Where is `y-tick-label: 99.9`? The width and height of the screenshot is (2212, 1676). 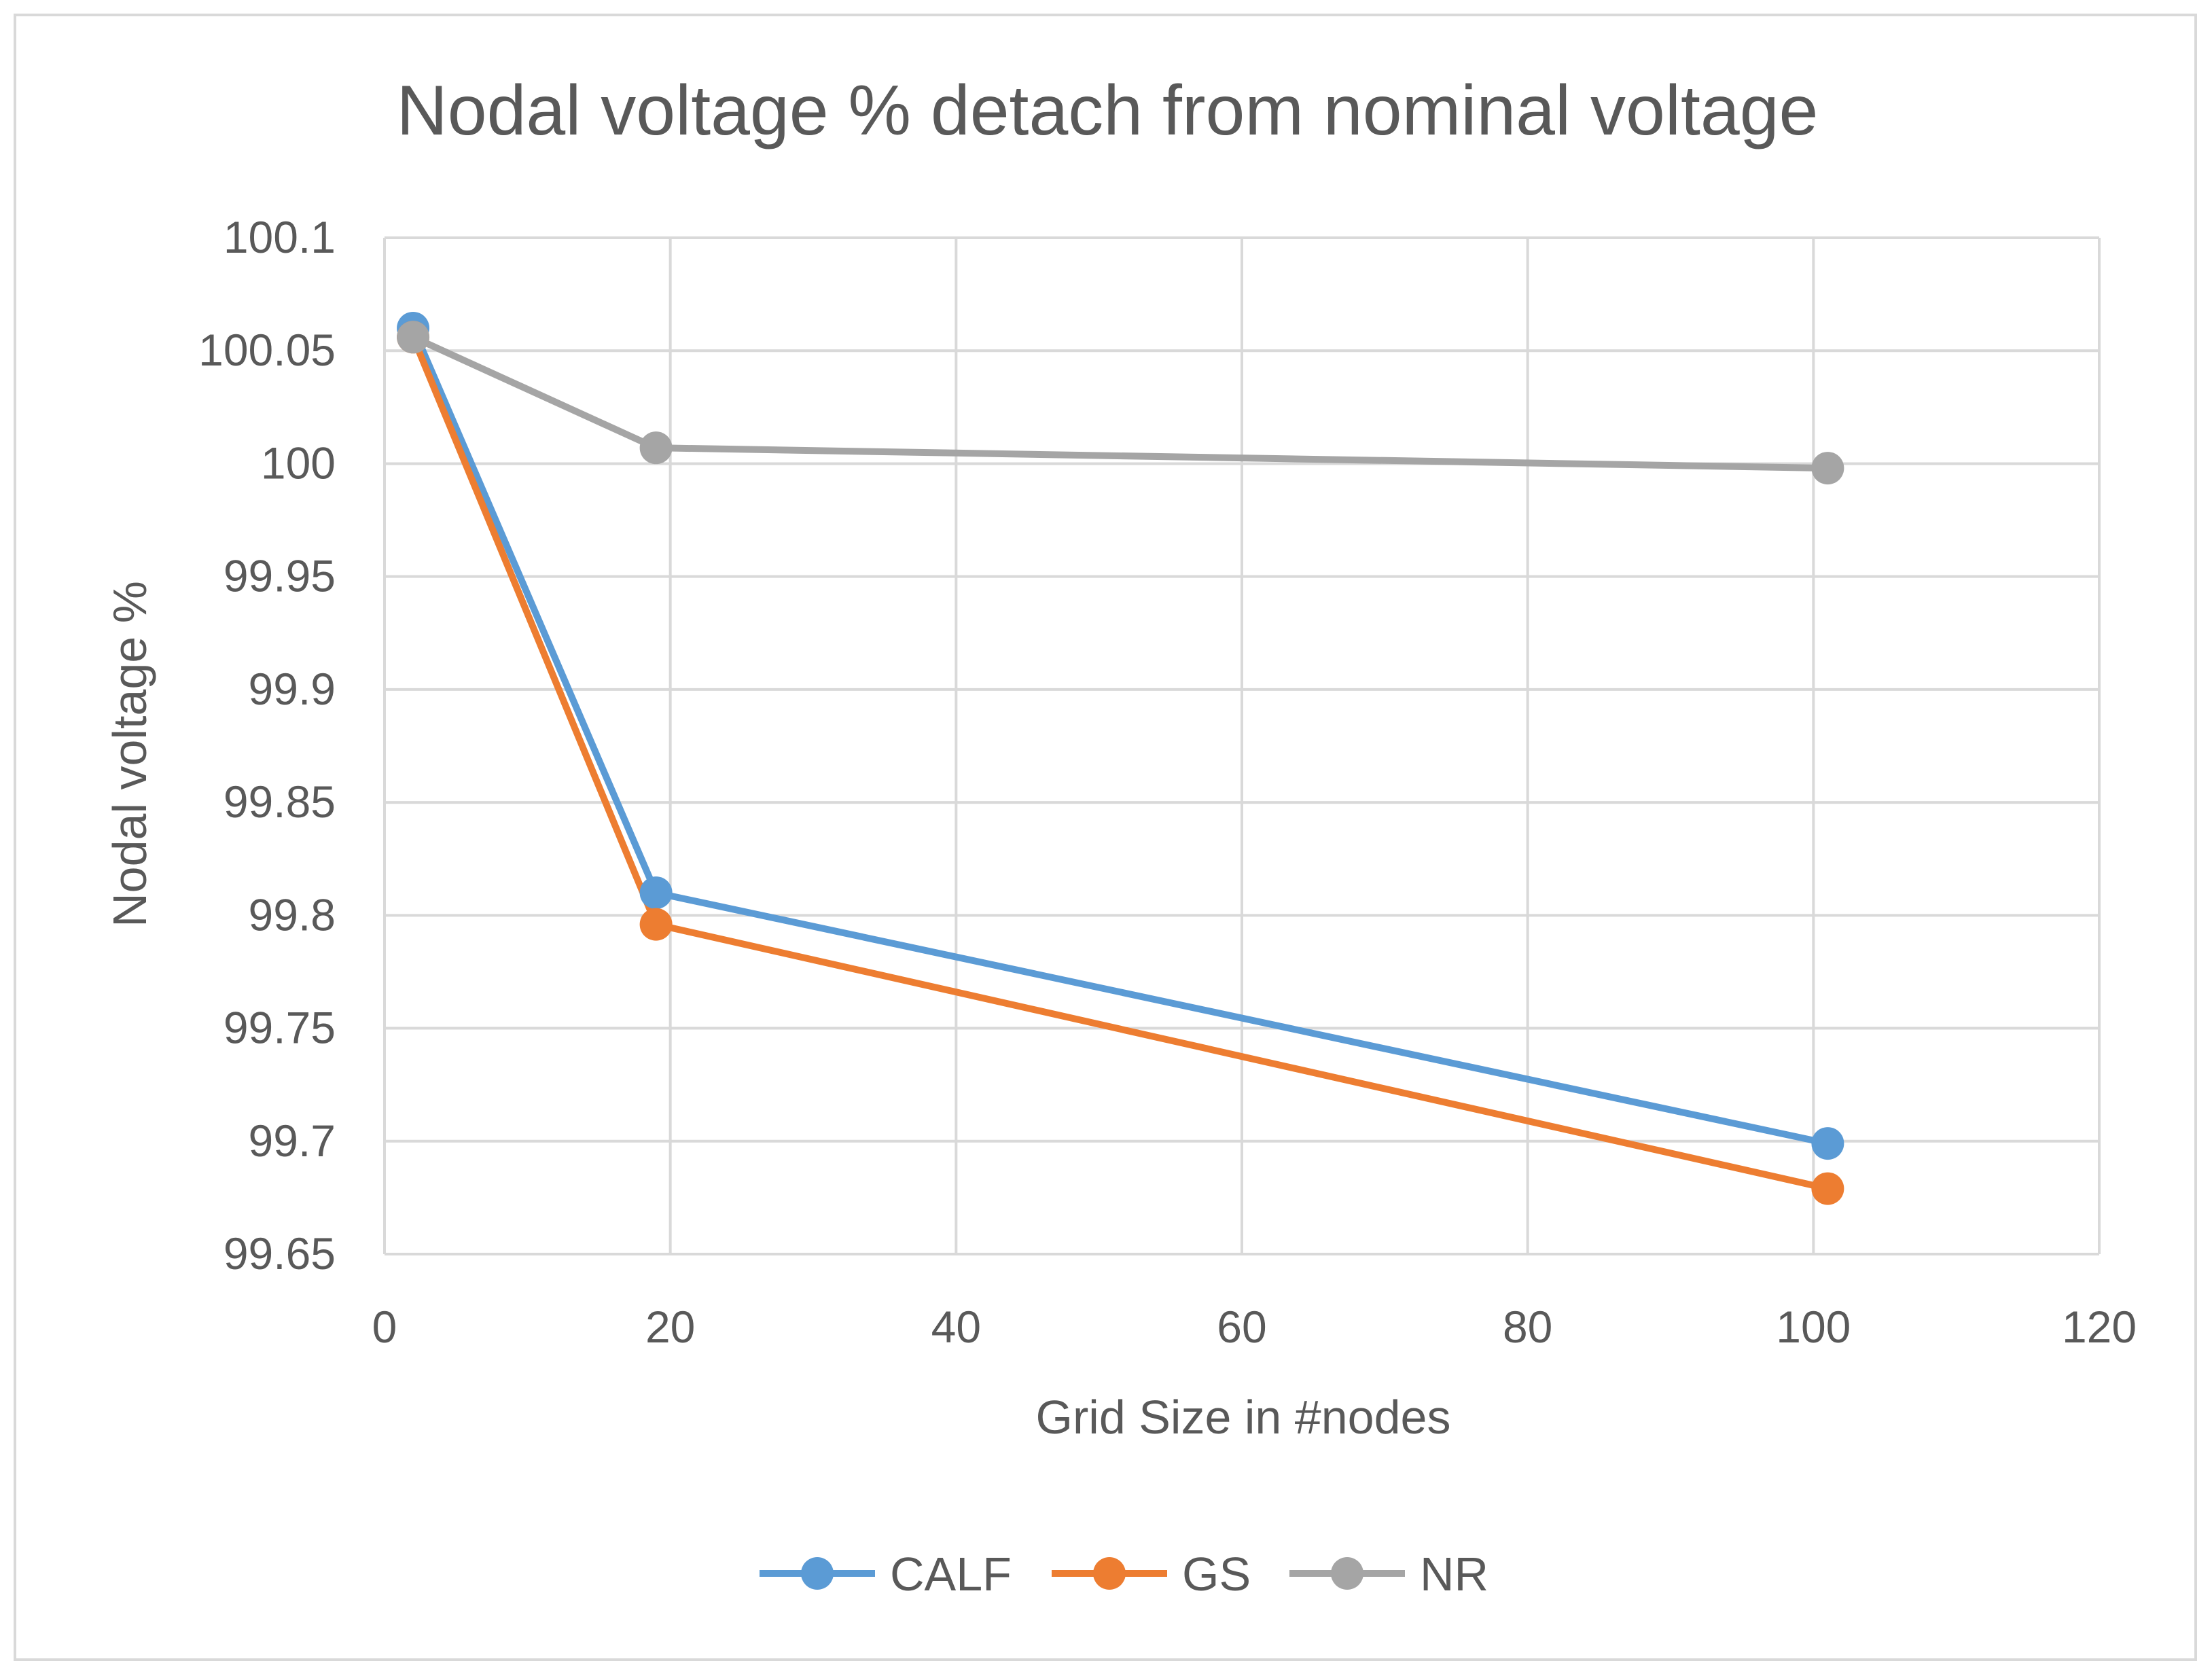 y-tick-label: 99.9 is located at coordinates (292, 689).